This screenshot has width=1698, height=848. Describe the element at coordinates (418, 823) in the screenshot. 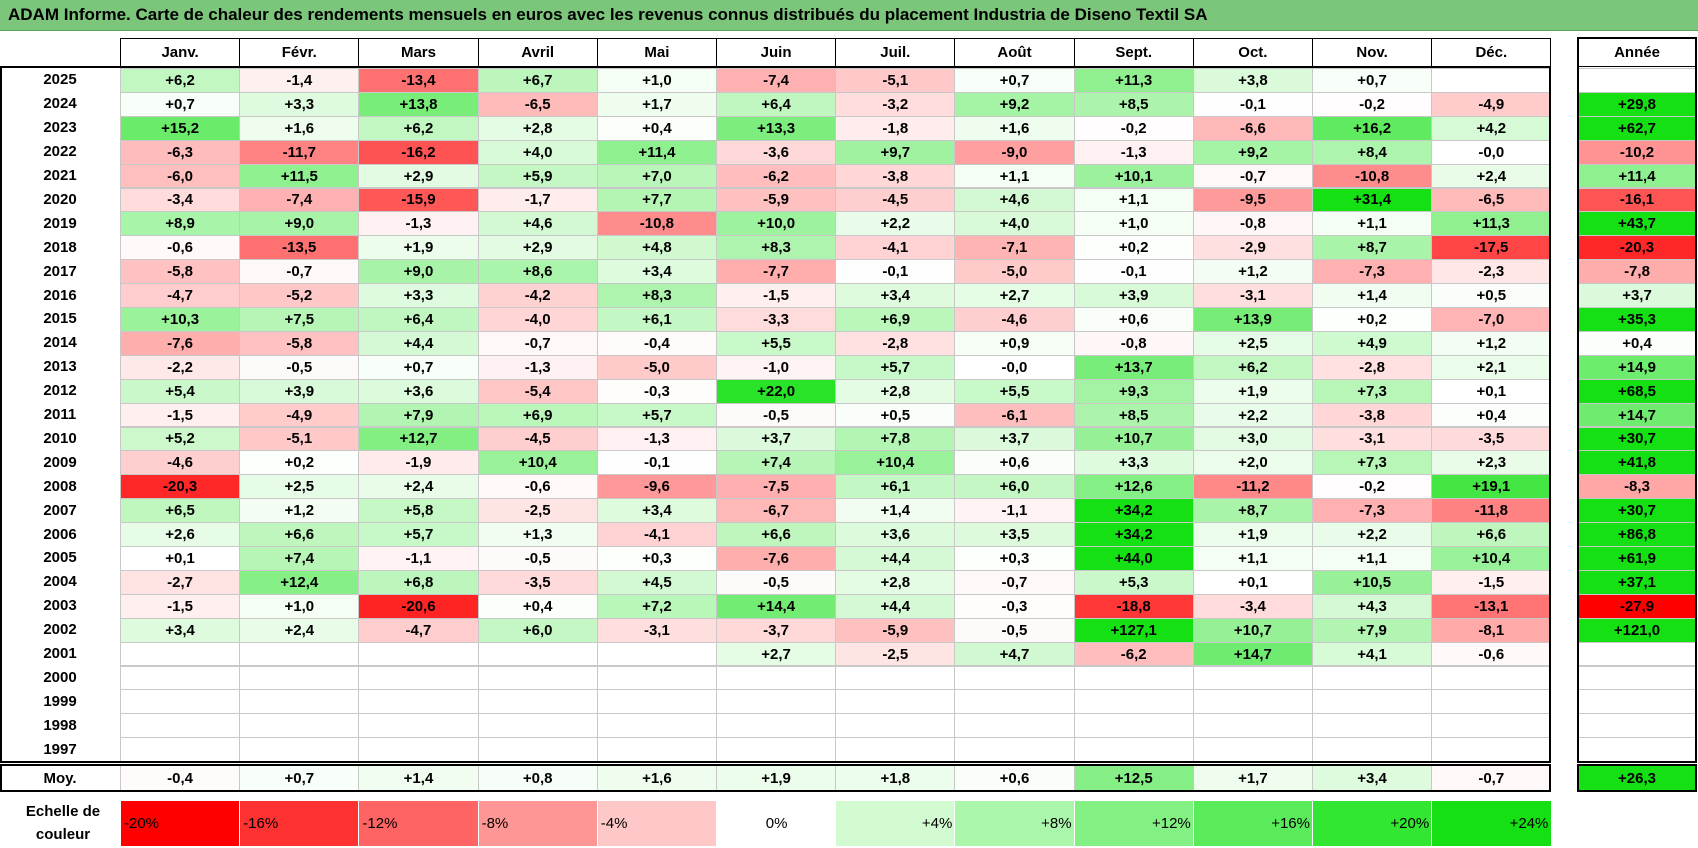

I see `color-scale-step: -12%` at that location.